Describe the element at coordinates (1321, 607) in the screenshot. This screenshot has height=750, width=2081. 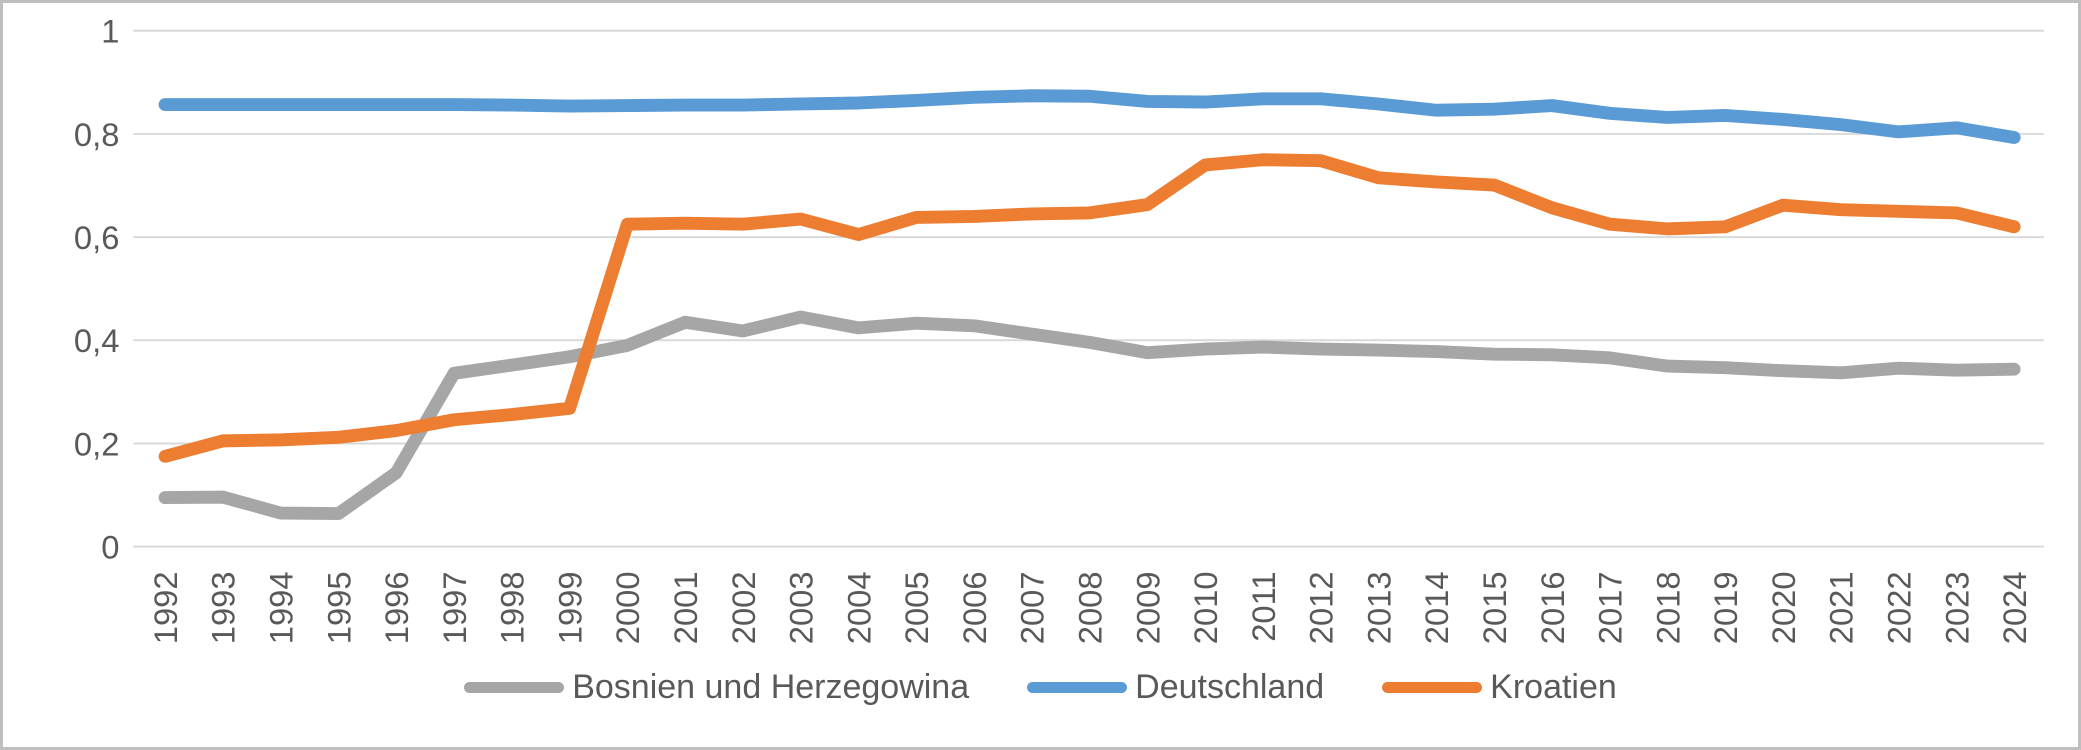
I see `x-tick-label: 2012` at that location.